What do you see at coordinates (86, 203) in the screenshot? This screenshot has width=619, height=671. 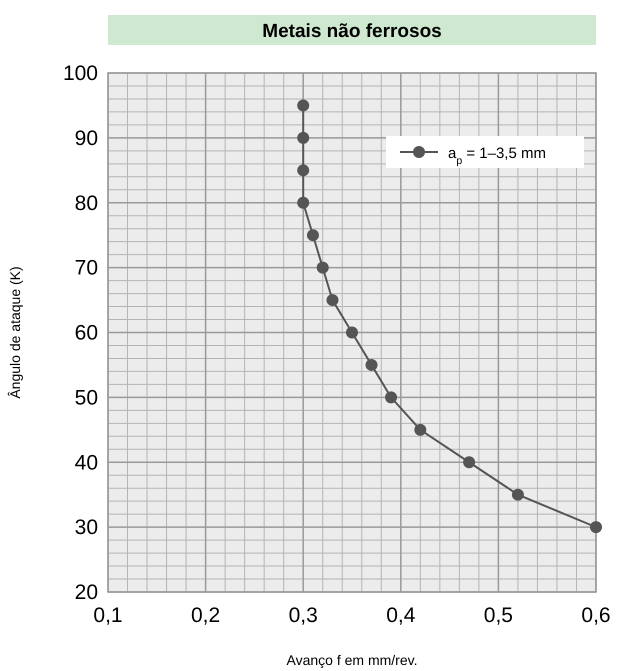 I see `y-tick-label: 80` at bounding box center [86, 203].